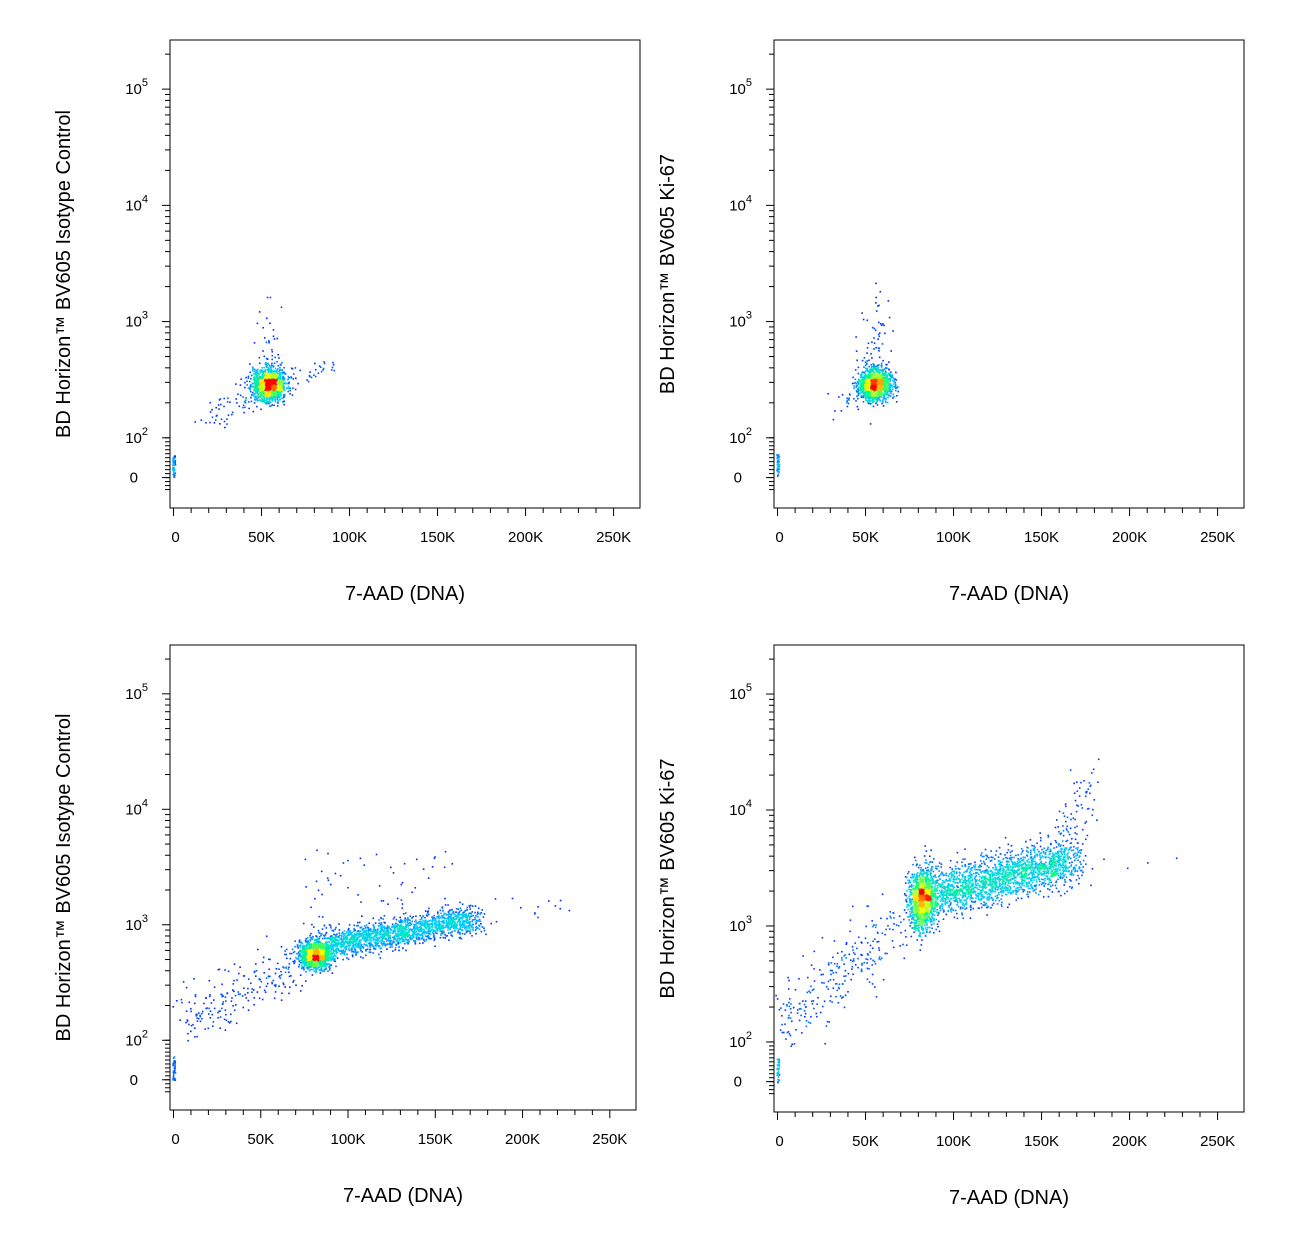 The width and height of the screenshot is (1294, 1247). Describe the element at coordinates (405, 274) in the screenshot. I see `plot-frame` at that location.